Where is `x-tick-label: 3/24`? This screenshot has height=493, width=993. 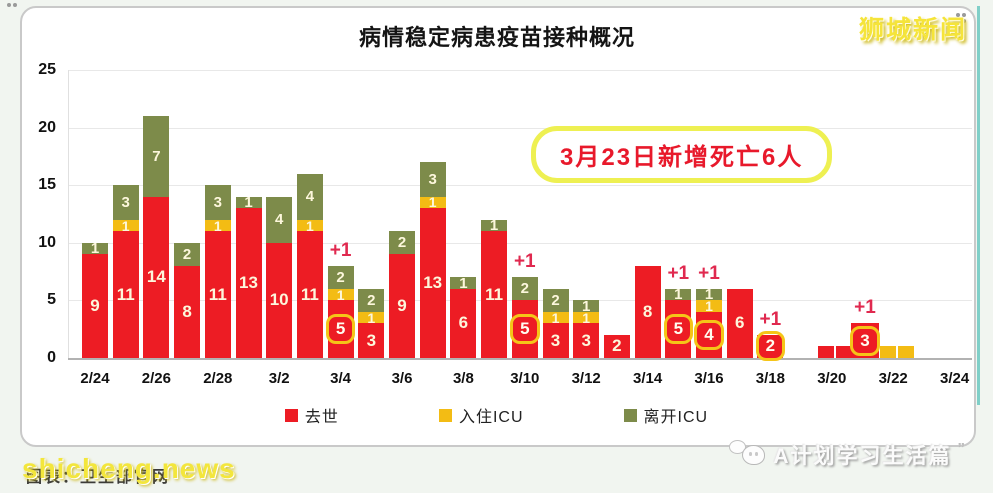 x-tick-label: 3/24 is located at coordinates (954, 378).